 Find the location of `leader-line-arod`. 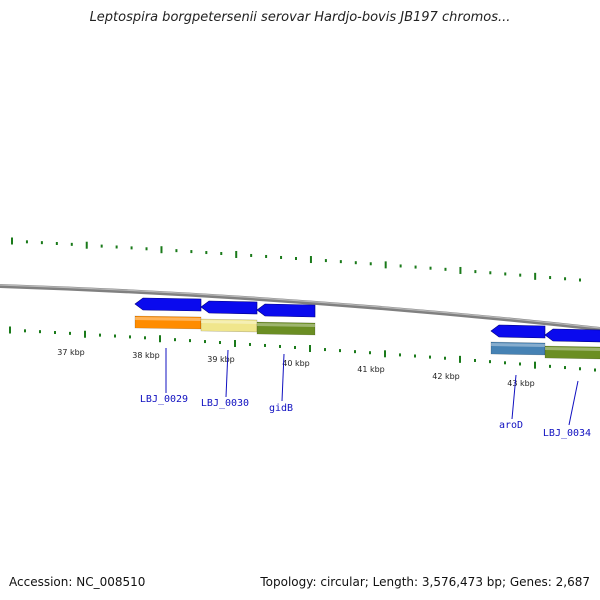

leader-line-arod is located at coordinates (514, 397).